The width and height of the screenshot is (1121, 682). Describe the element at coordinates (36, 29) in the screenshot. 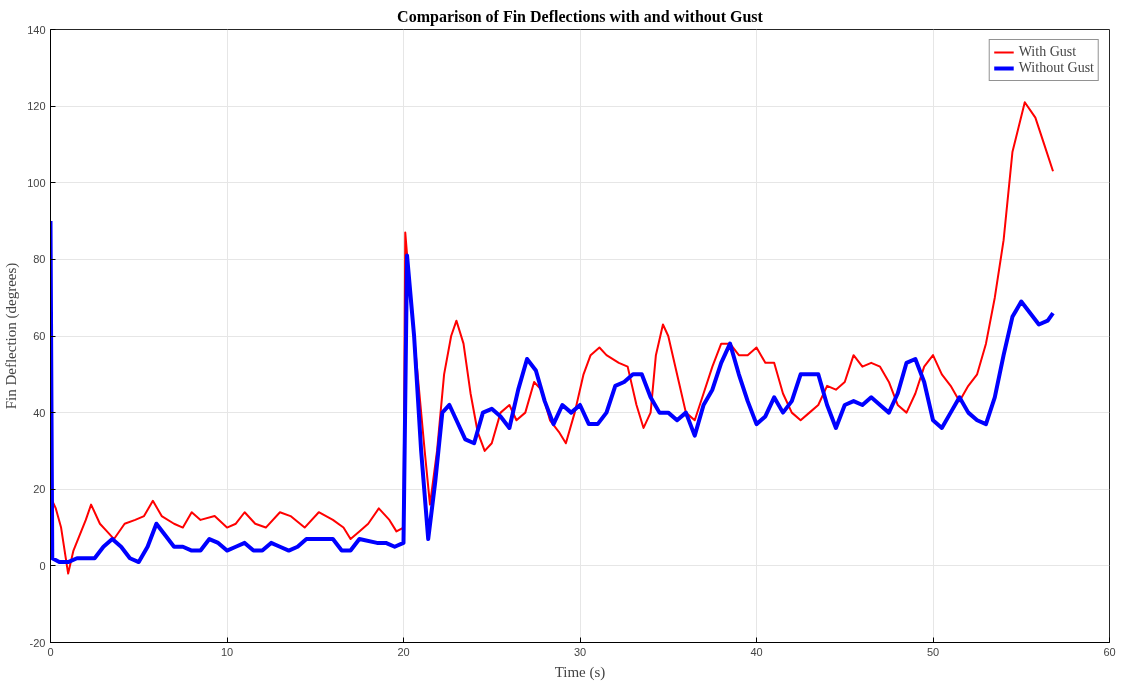

I see `y-tick-label: 140` at that location.